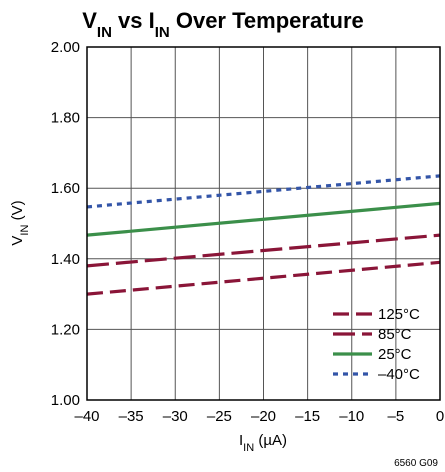 The image size is (445, 472). Describe the element at coordinates (65, 118) in the screenshot. I see `y-tick-label: 1.80` at that location.